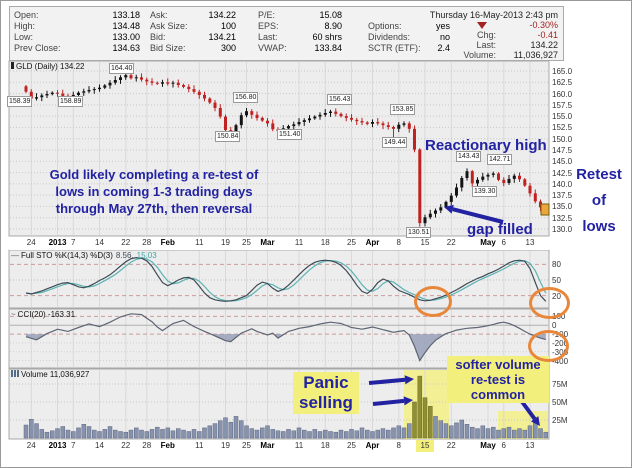 This screenshot has width=632, height=468. What do you see at coordinates (500, 159) in the screenshot?
I see `price-callout-label: 142.71` at bounding box center [500, 159].